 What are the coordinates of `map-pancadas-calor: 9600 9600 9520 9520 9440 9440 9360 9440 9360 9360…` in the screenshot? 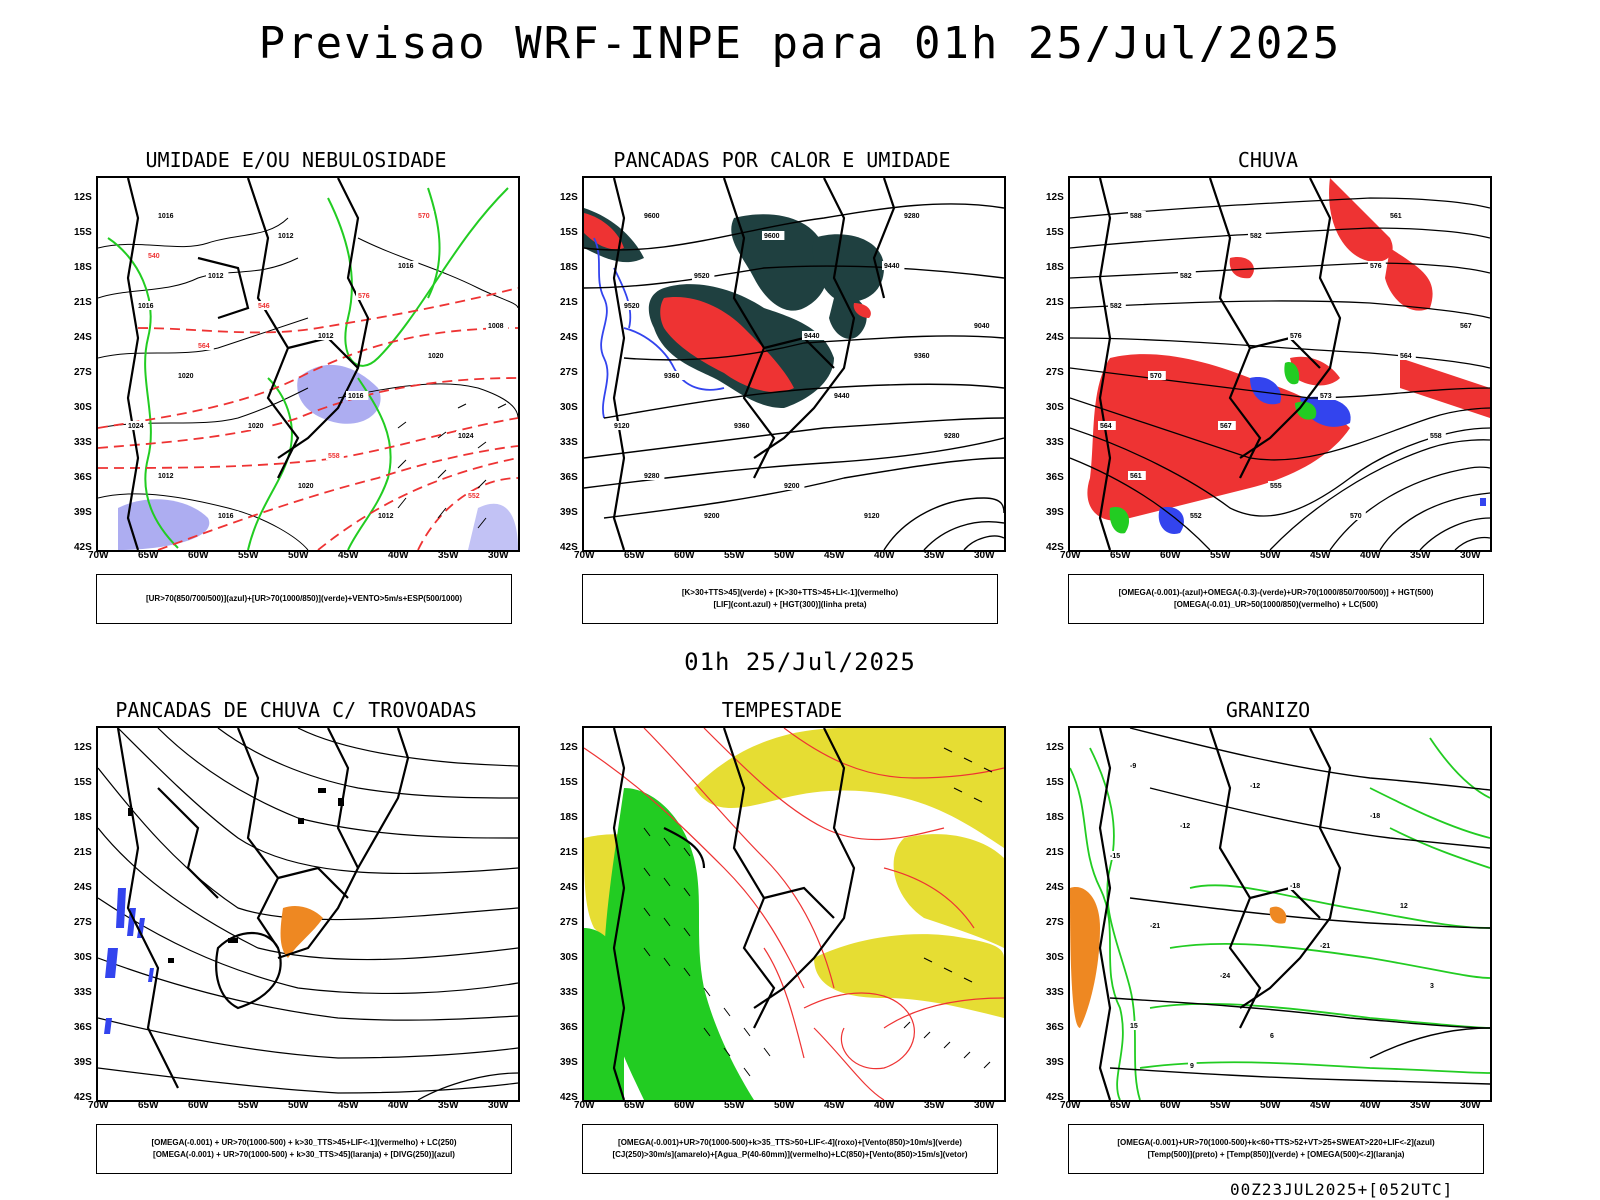 It's located at (794, 364).